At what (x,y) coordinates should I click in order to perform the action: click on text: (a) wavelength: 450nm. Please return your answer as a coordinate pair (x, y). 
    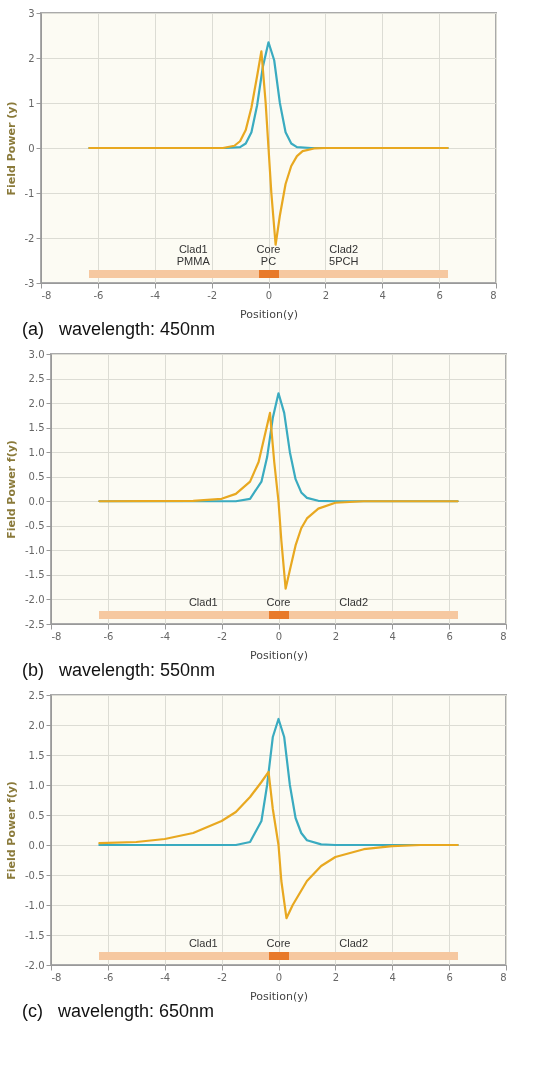
    Looking at the image, I should click on (119, 330).